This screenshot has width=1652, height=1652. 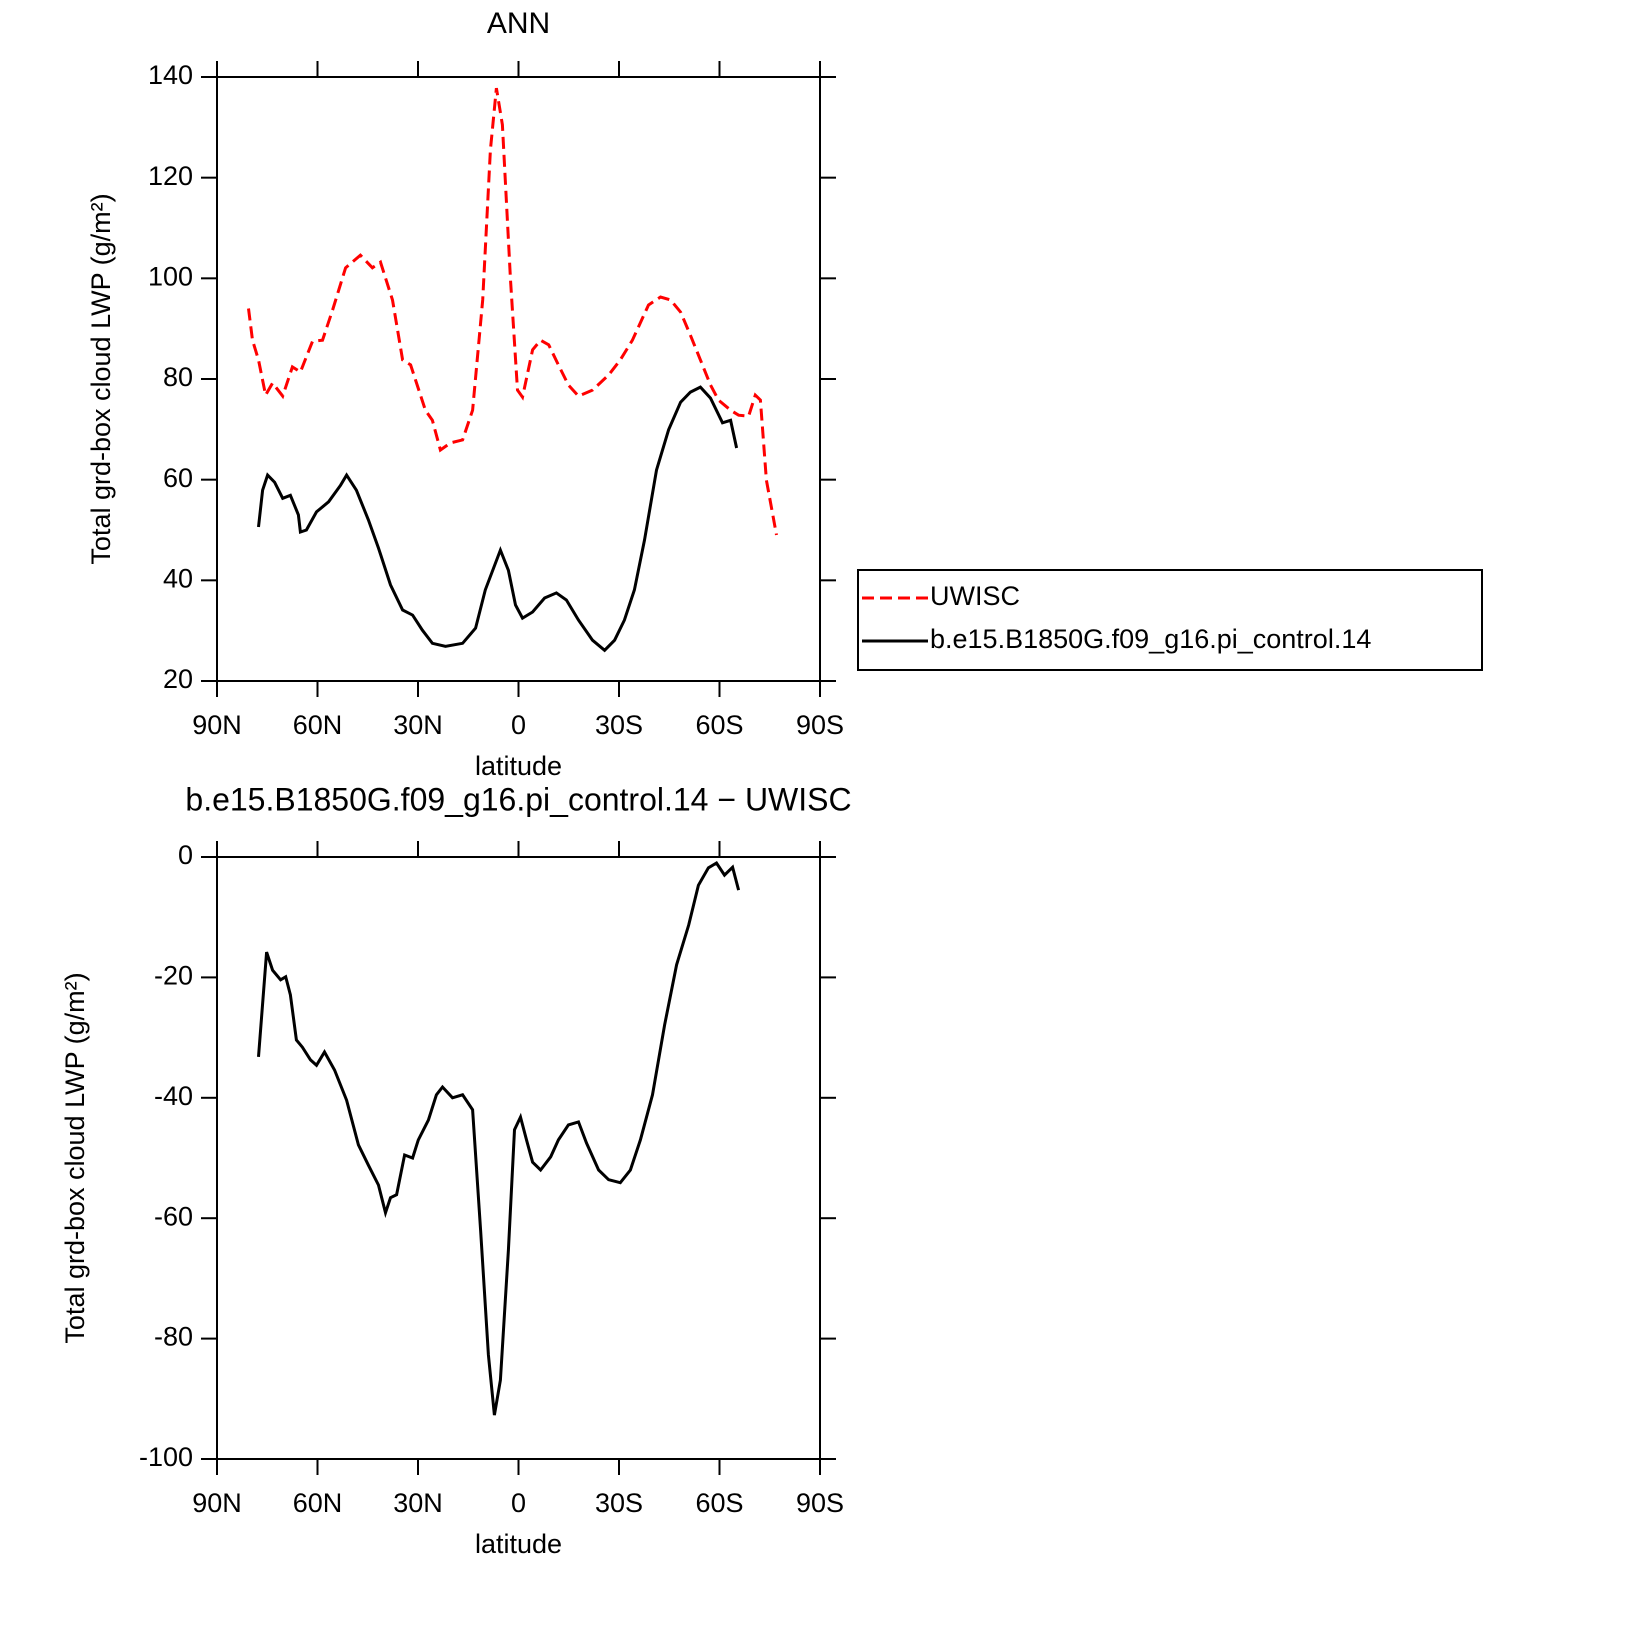 I want to click on legend-label: b.e15.B1850G.f09_g16.pi_control.14, so click(x=1150, y=639).